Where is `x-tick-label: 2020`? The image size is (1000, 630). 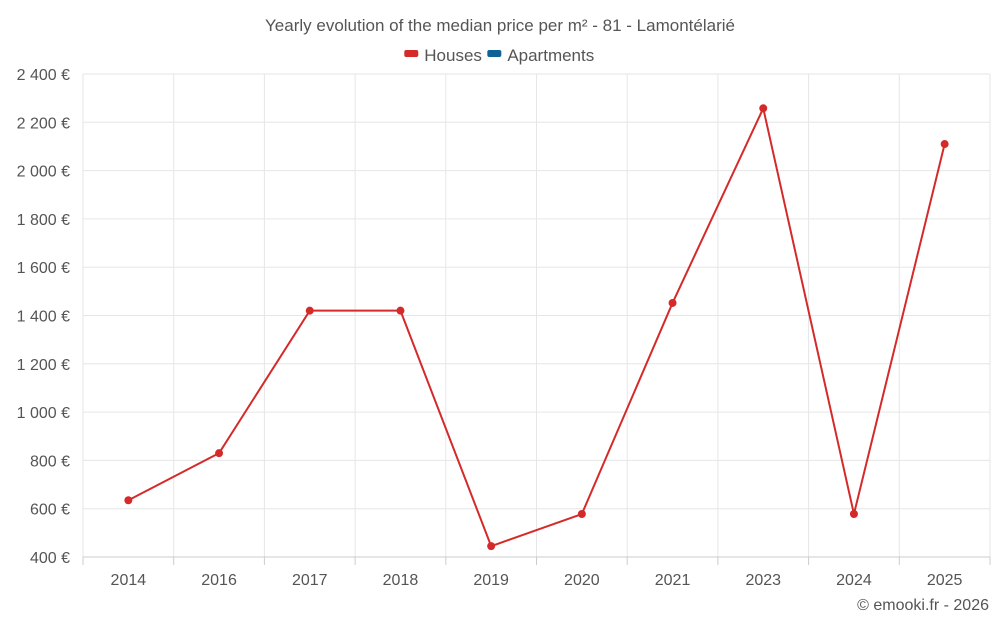
x-tick-label: 2020 is located at coordinates (582, 580).